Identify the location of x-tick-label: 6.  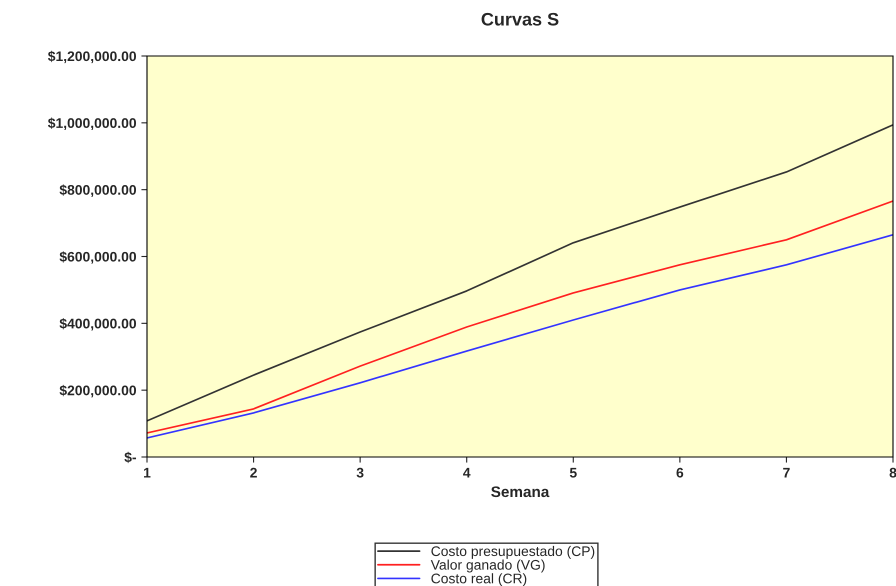
(680, 473).